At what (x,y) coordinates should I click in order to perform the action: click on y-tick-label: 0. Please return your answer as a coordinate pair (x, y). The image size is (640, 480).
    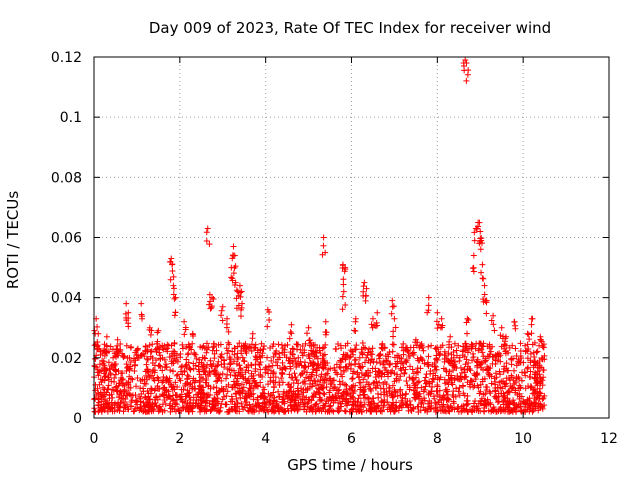
    Looking at the image, I should click on (77, 419).